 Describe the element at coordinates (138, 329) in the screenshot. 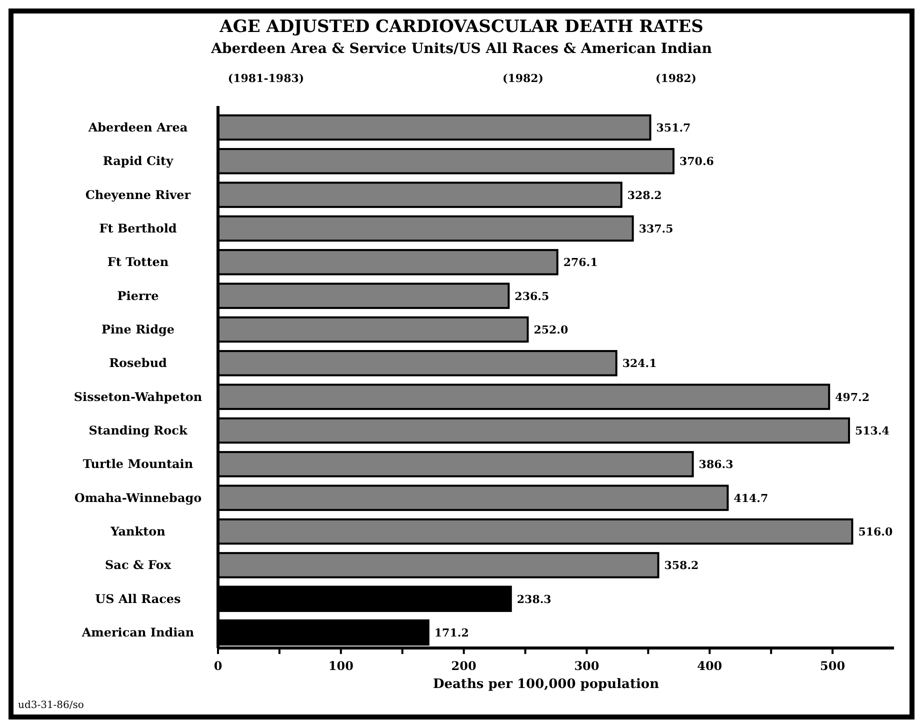

I see `y-tick-label: Pine Ridge` at that location.